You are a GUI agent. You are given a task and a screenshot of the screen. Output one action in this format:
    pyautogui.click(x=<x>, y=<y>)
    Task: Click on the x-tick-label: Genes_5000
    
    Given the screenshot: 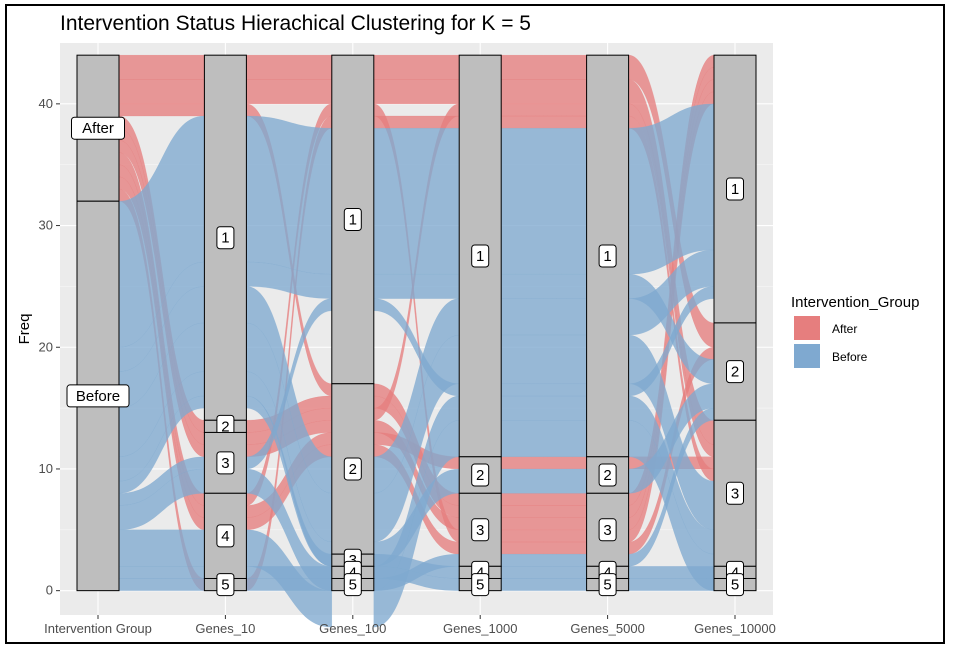 What is the action you would take?
    pyautogui.click(x=607, y=628)
    